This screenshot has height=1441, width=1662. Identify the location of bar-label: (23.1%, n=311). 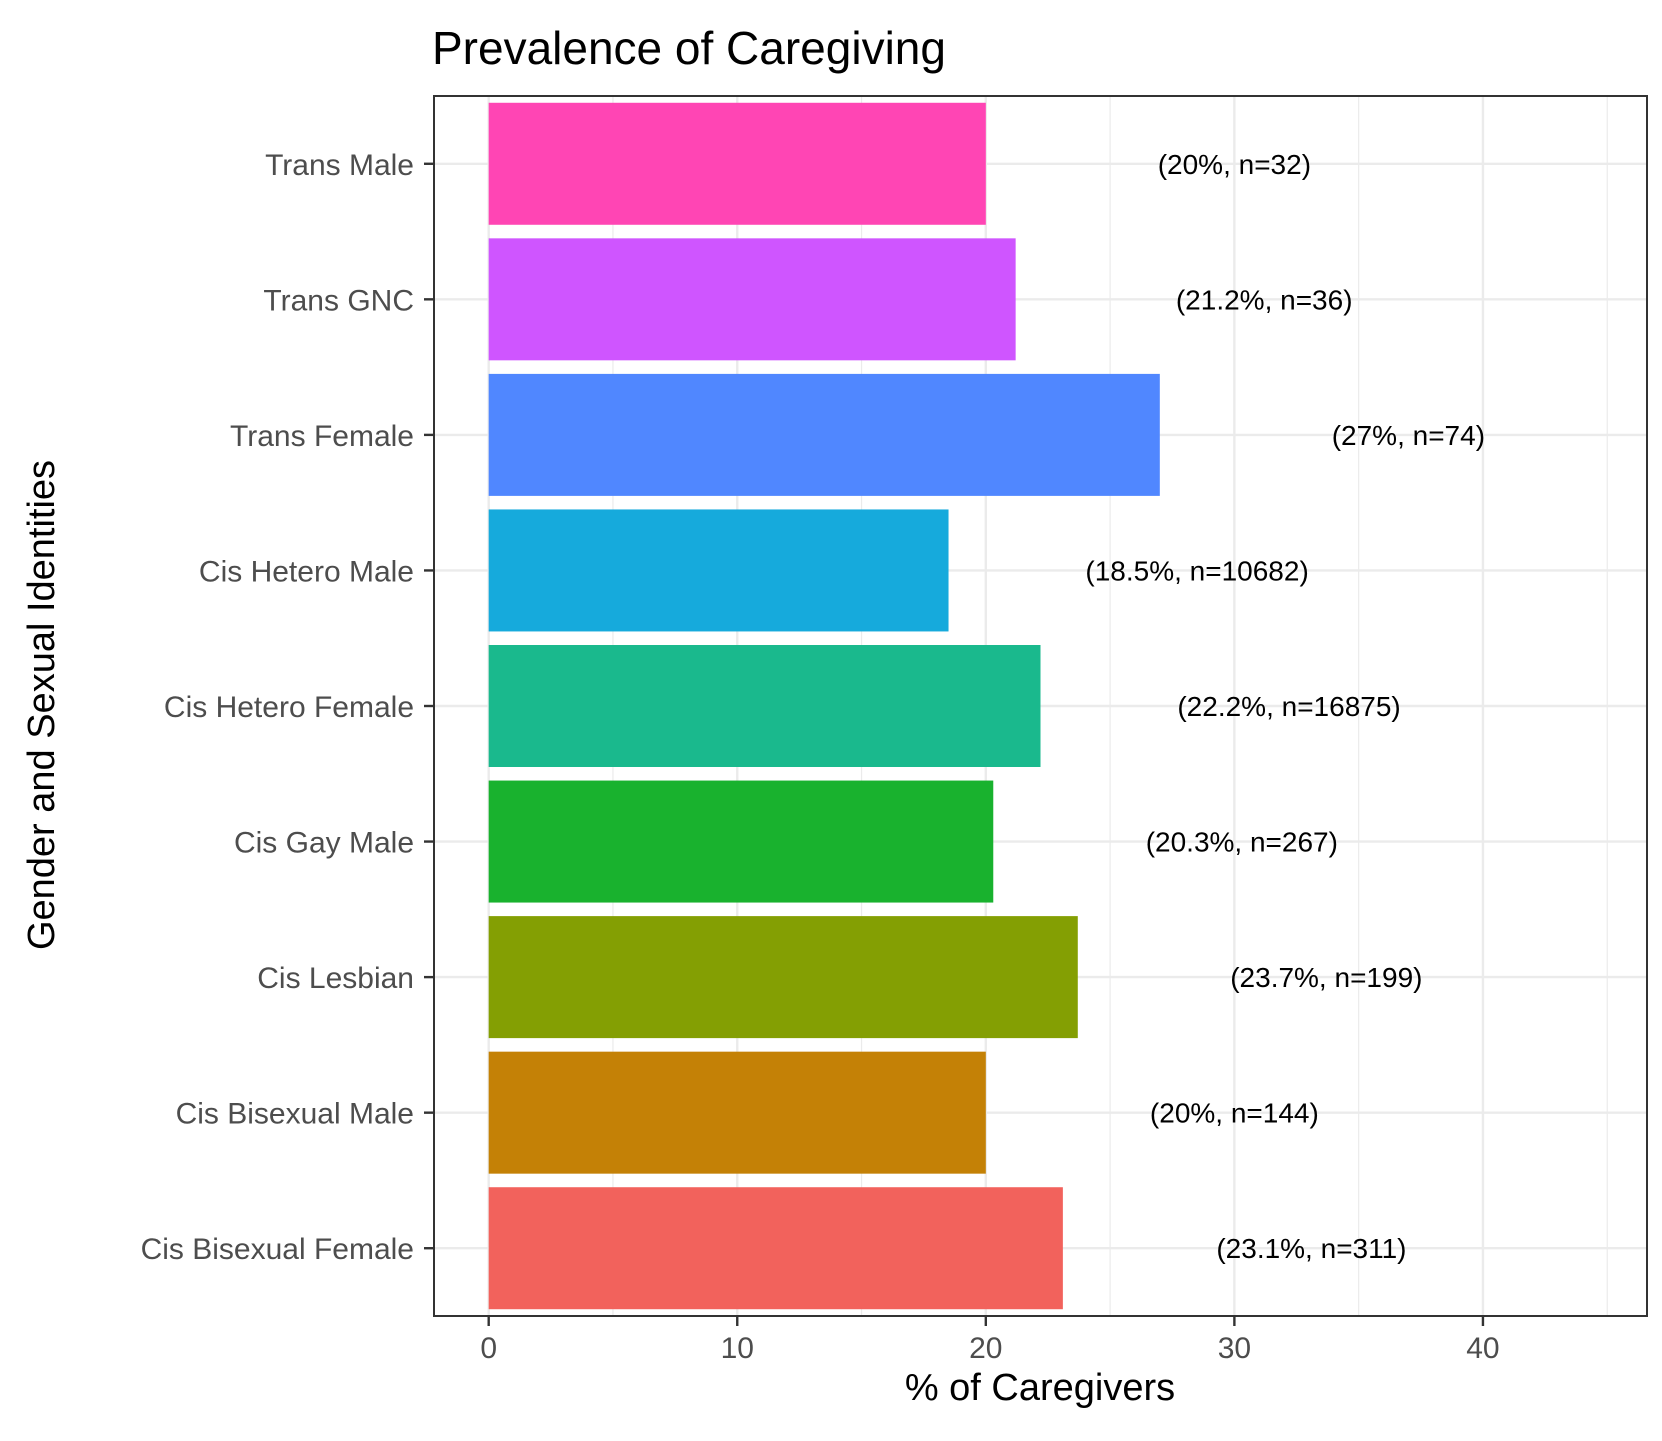
(1311, 1248).